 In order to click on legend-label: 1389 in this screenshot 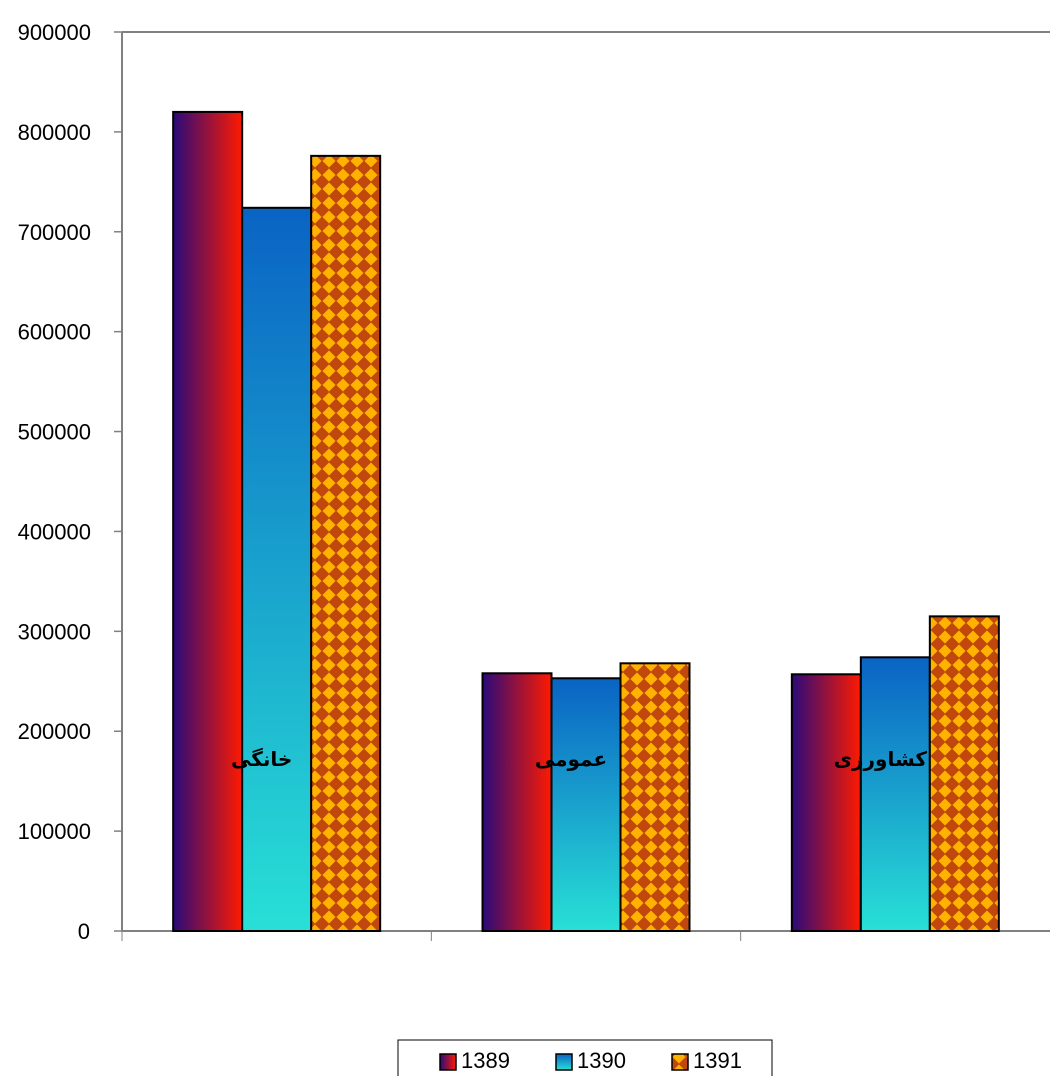, I will do `click(485, 1060)`.